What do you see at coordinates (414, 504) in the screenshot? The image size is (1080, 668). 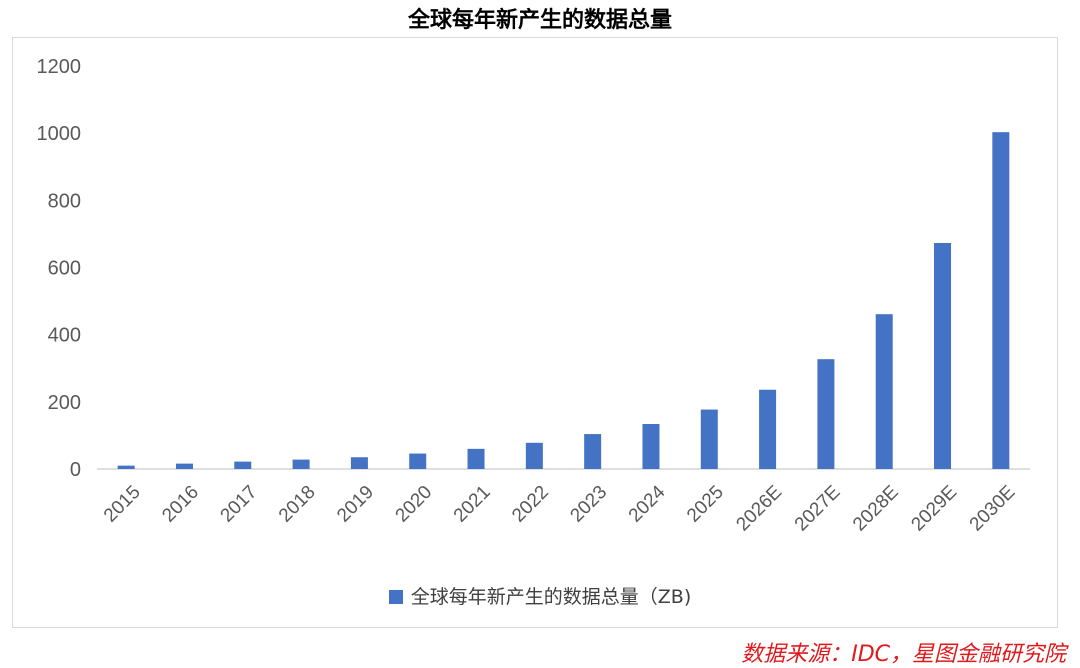 I see `x-tick-label: 2020` at bounding box center [414, 504].